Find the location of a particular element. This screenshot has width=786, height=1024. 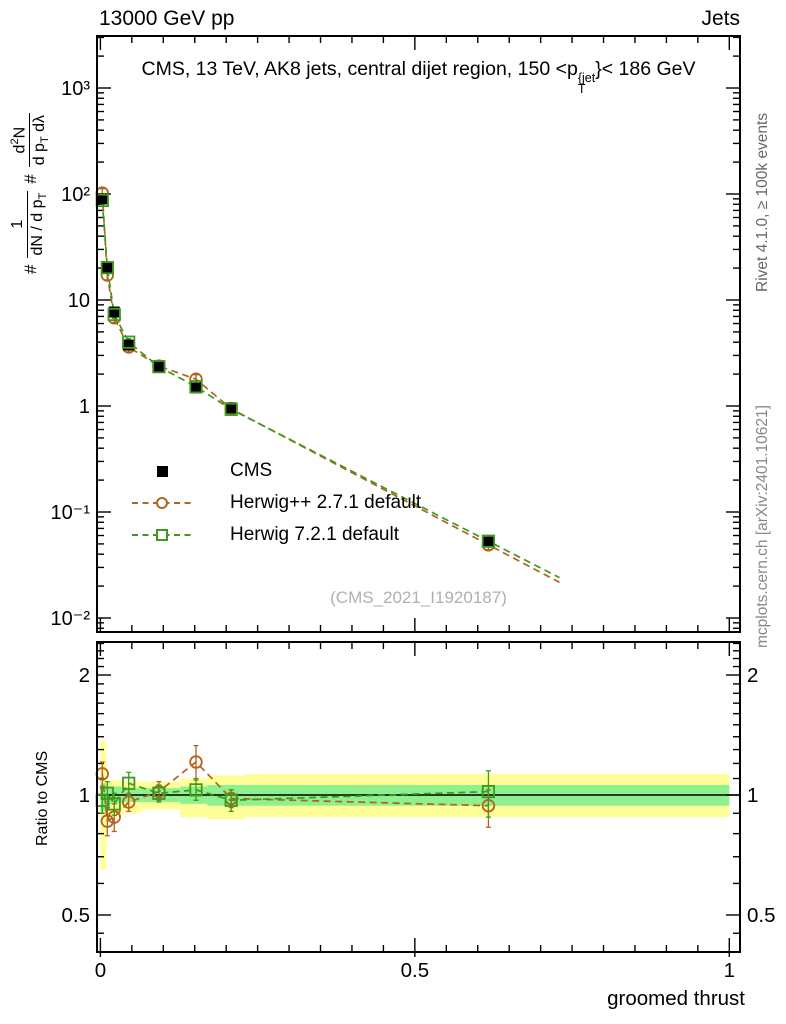

open-square-icon is located at coordinates (162, 535).